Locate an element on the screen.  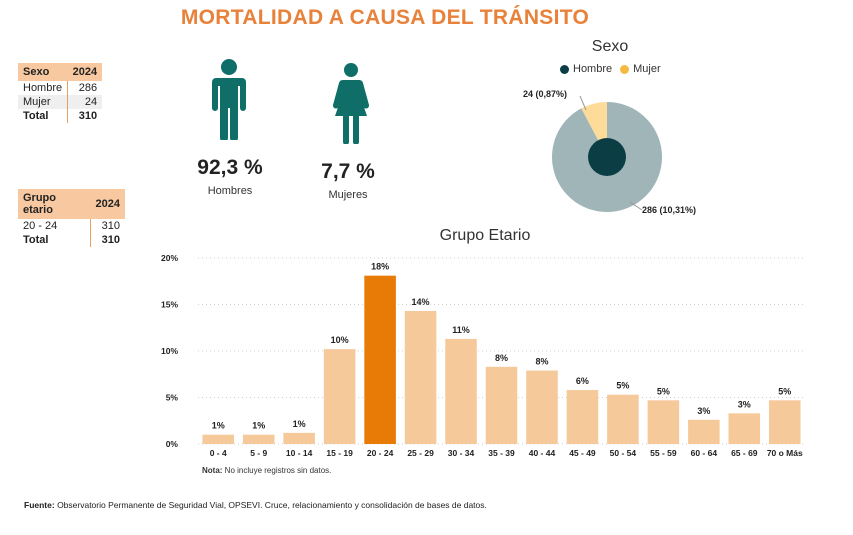
x-tick-label: 35 - 39 is located at coordinates (501, 453).